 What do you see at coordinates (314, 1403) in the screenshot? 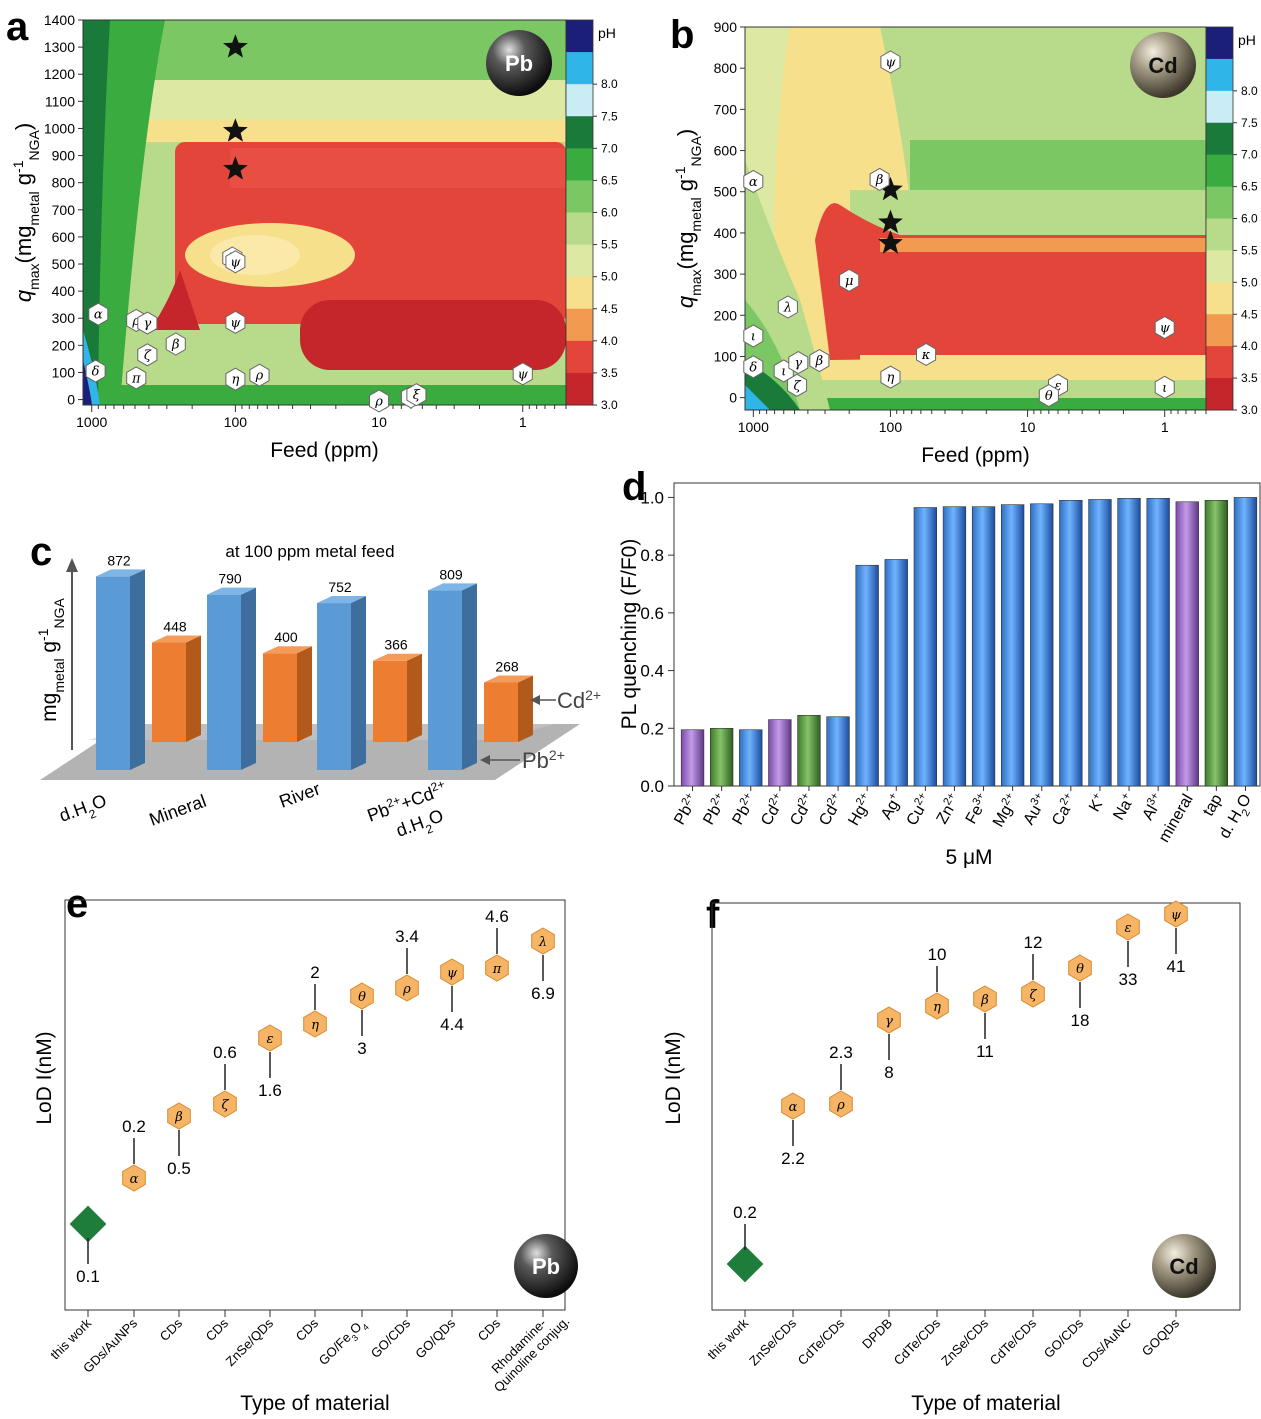
I see `panel-e-xlabel: Type of material` at bounding box center [314, 1403].